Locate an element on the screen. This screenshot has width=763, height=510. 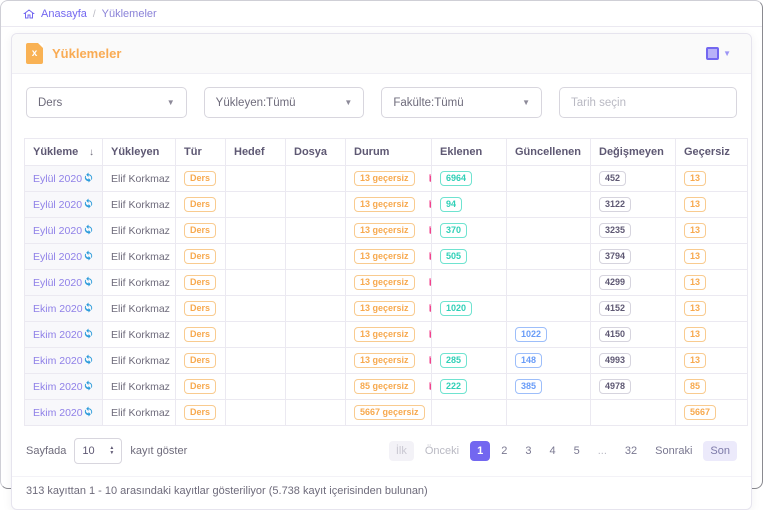
cell-degismeyen: 4993 is located at coordinates (633, 360).